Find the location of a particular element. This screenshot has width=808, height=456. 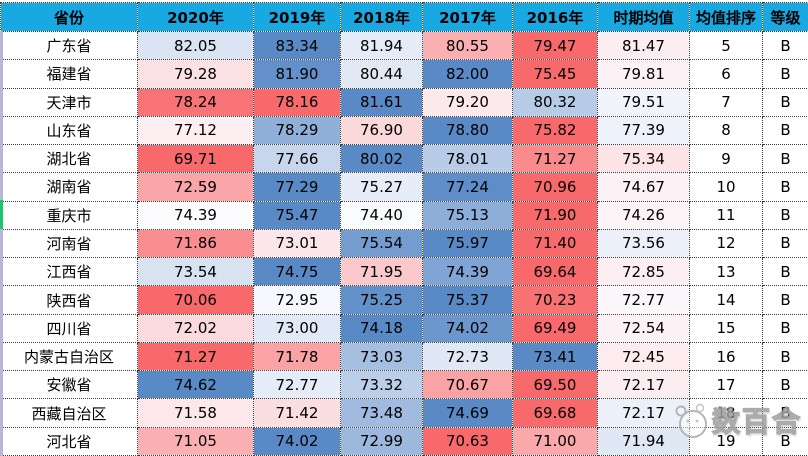

rank-cell: 6 is located at coordinates (726, 74).